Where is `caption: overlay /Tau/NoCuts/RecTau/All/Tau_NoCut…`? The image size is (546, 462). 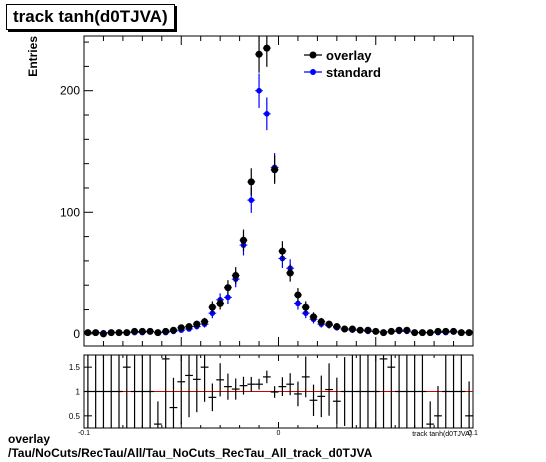
caption: overlay /Tau/NoCuts/RecTau/All/Tau_NoCut… is located at coordinates (190, 446).